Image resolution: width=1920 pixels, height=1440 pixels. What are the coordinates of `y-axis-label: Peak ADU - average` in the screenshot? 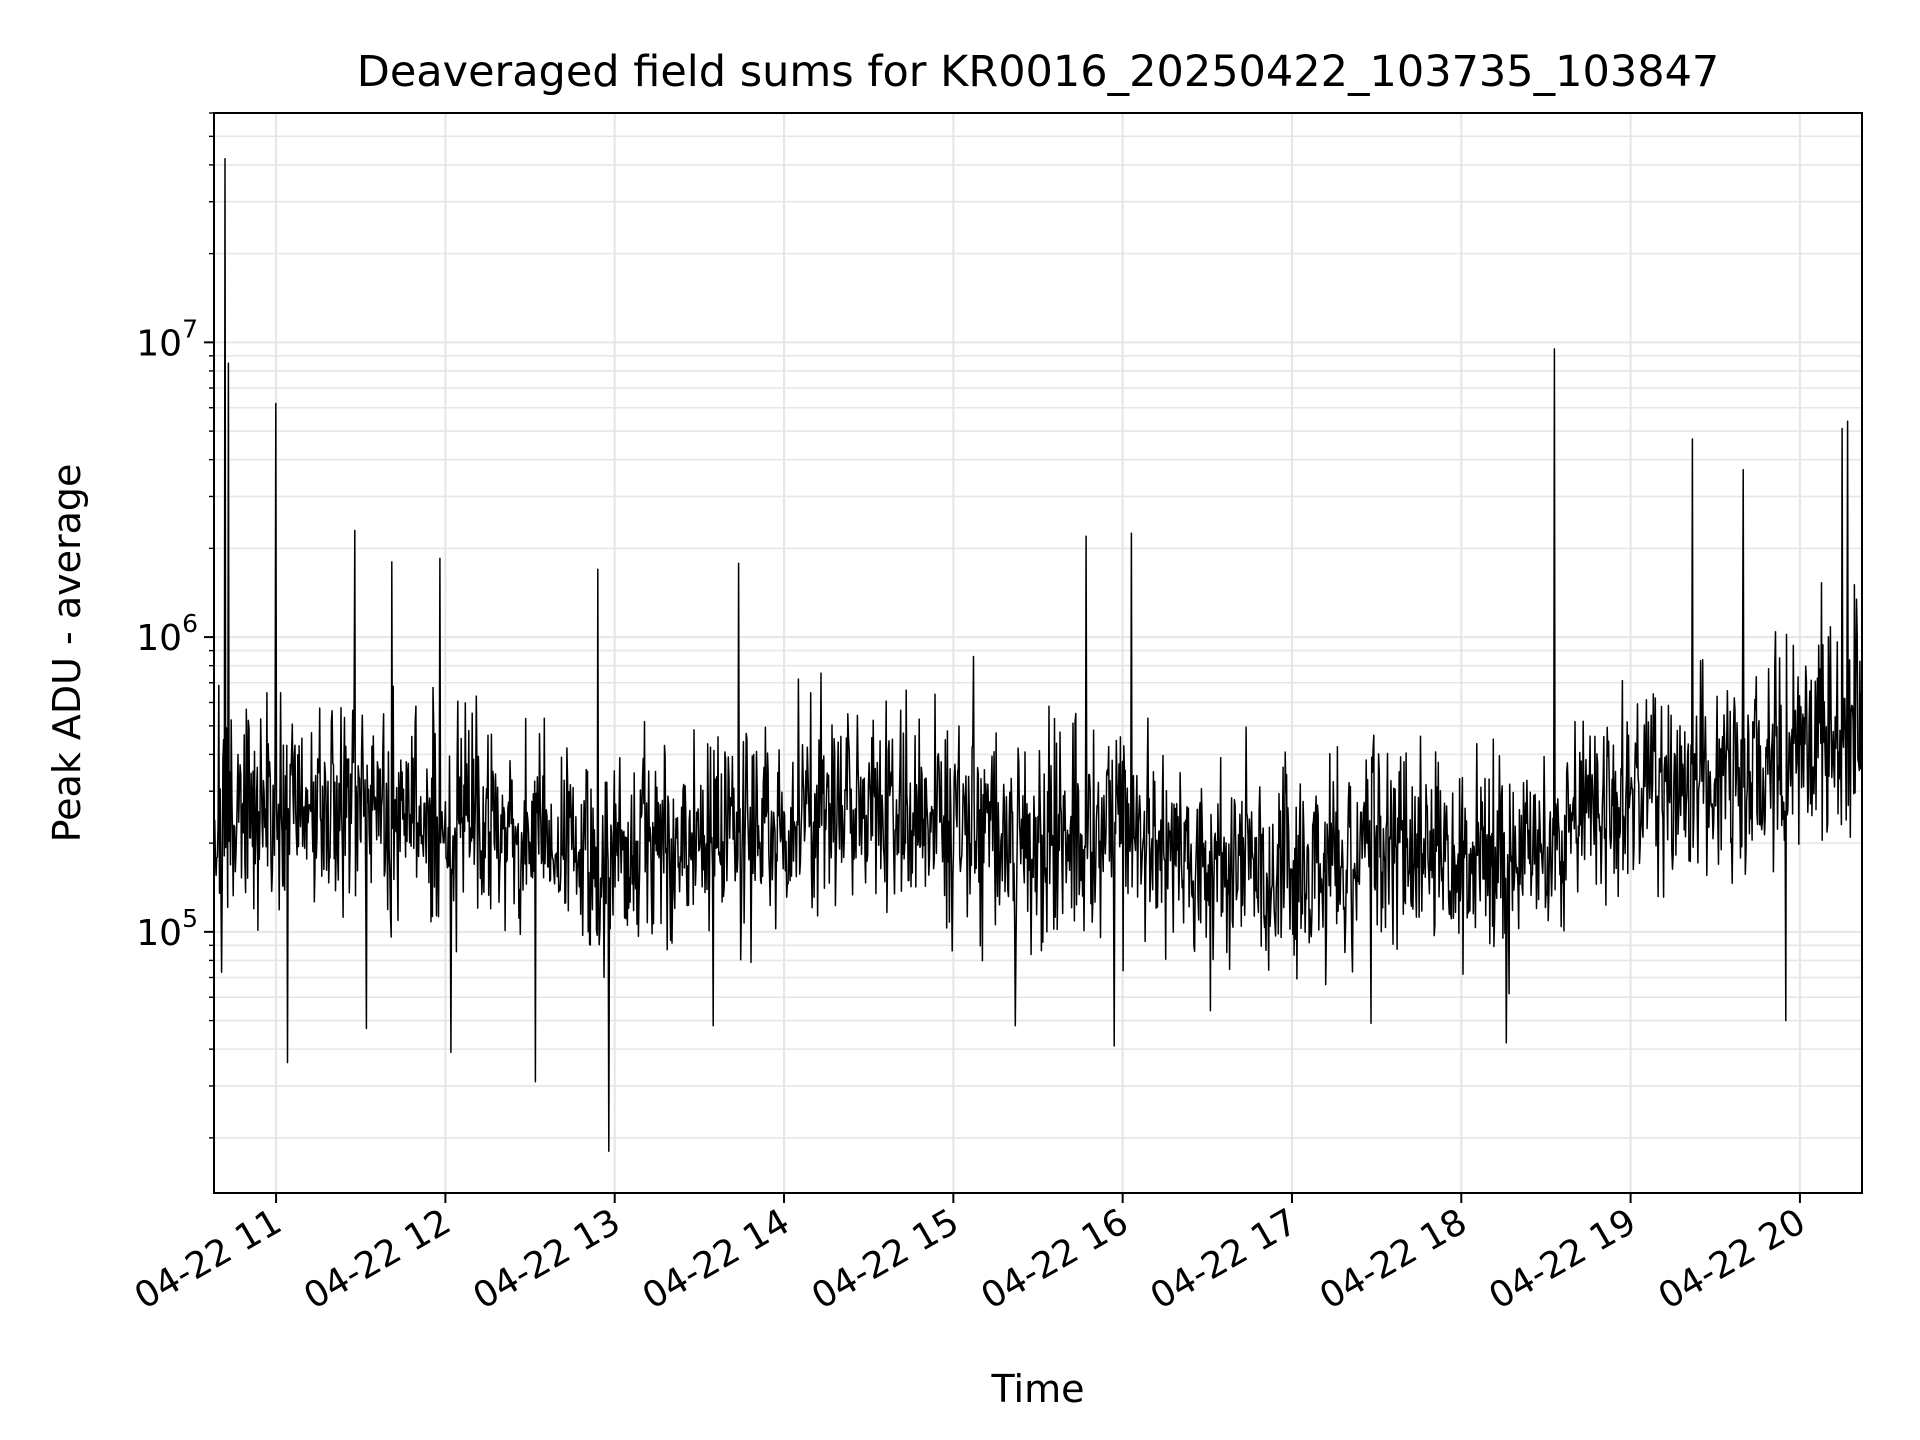 It's located at (67, 653).